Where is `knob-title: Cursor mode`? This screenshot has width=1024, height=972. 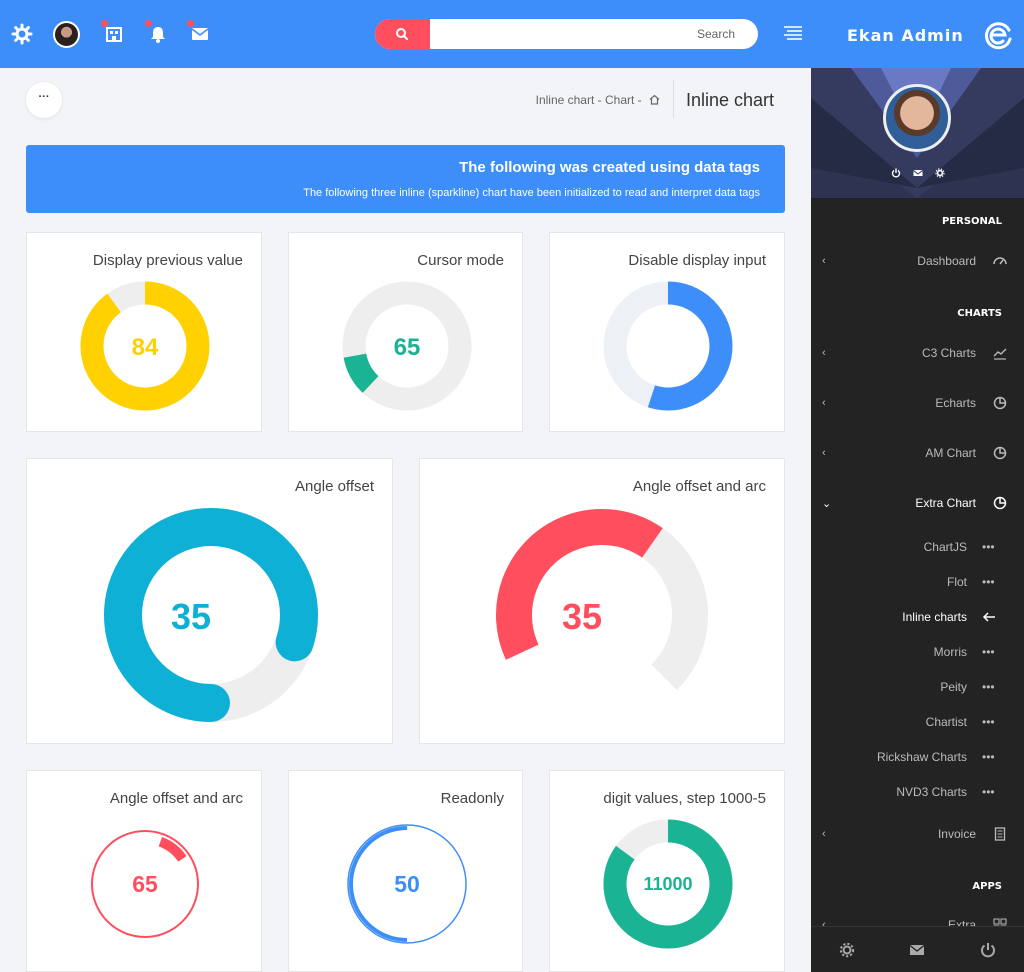 knob-title: Cursor mode is located at coordinates (460, 260).